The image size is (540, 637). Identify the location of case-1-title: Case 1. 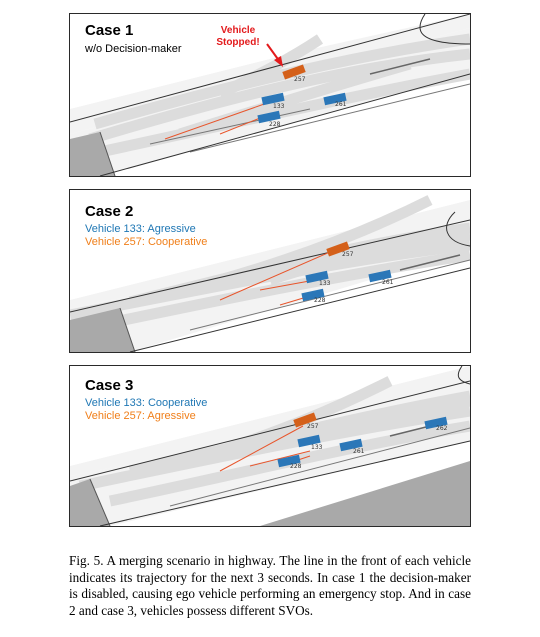
(109, 30).